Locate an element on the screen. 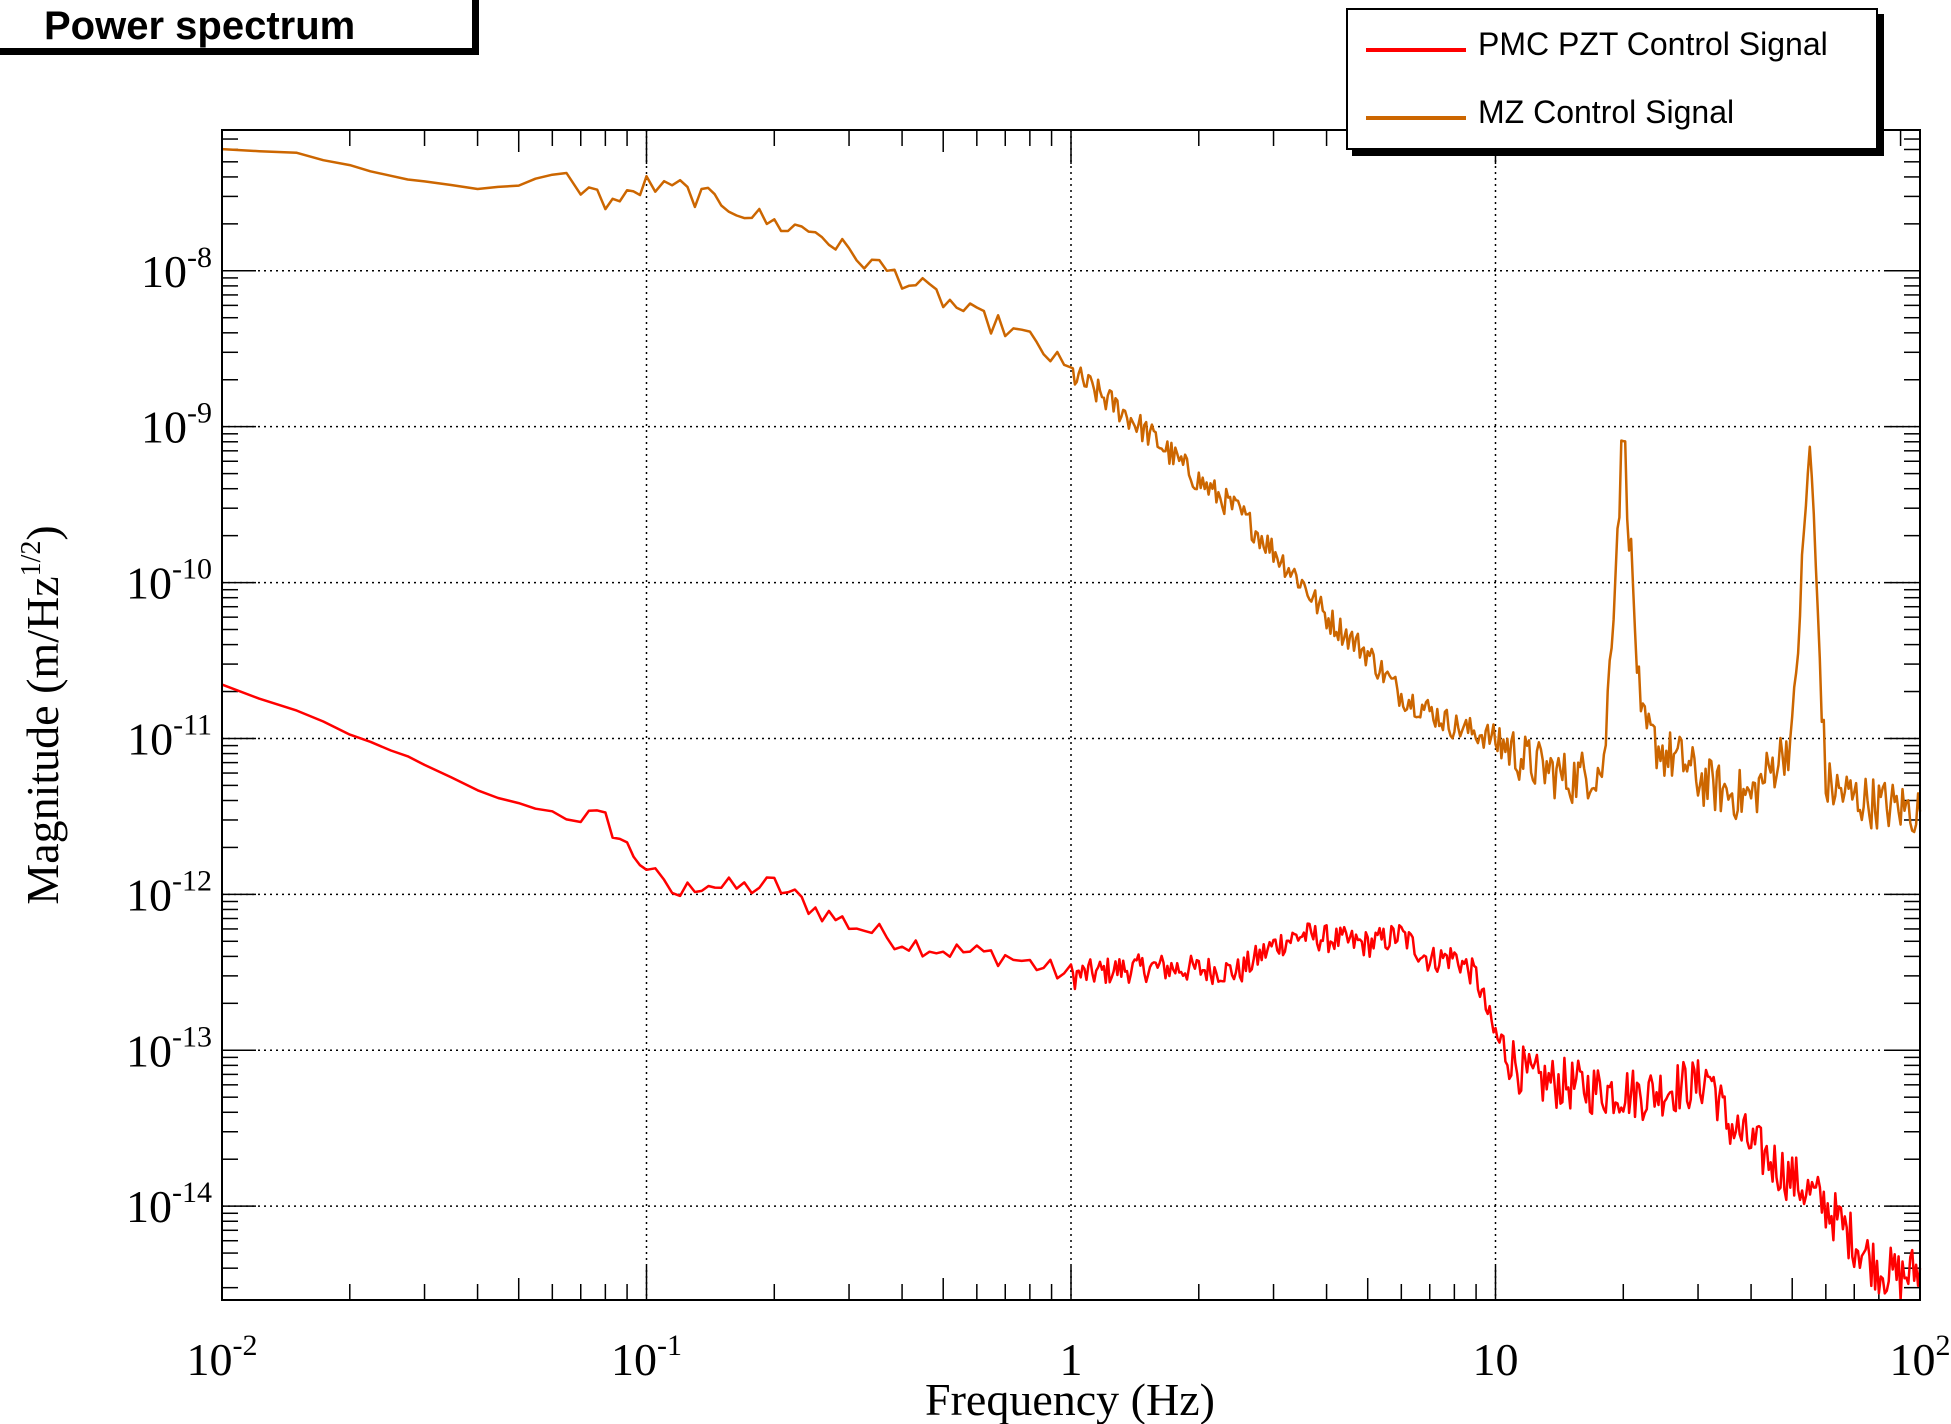  y-axis-title: Magnitude (m/Hz1/2) is located at coordinates (42, 714).